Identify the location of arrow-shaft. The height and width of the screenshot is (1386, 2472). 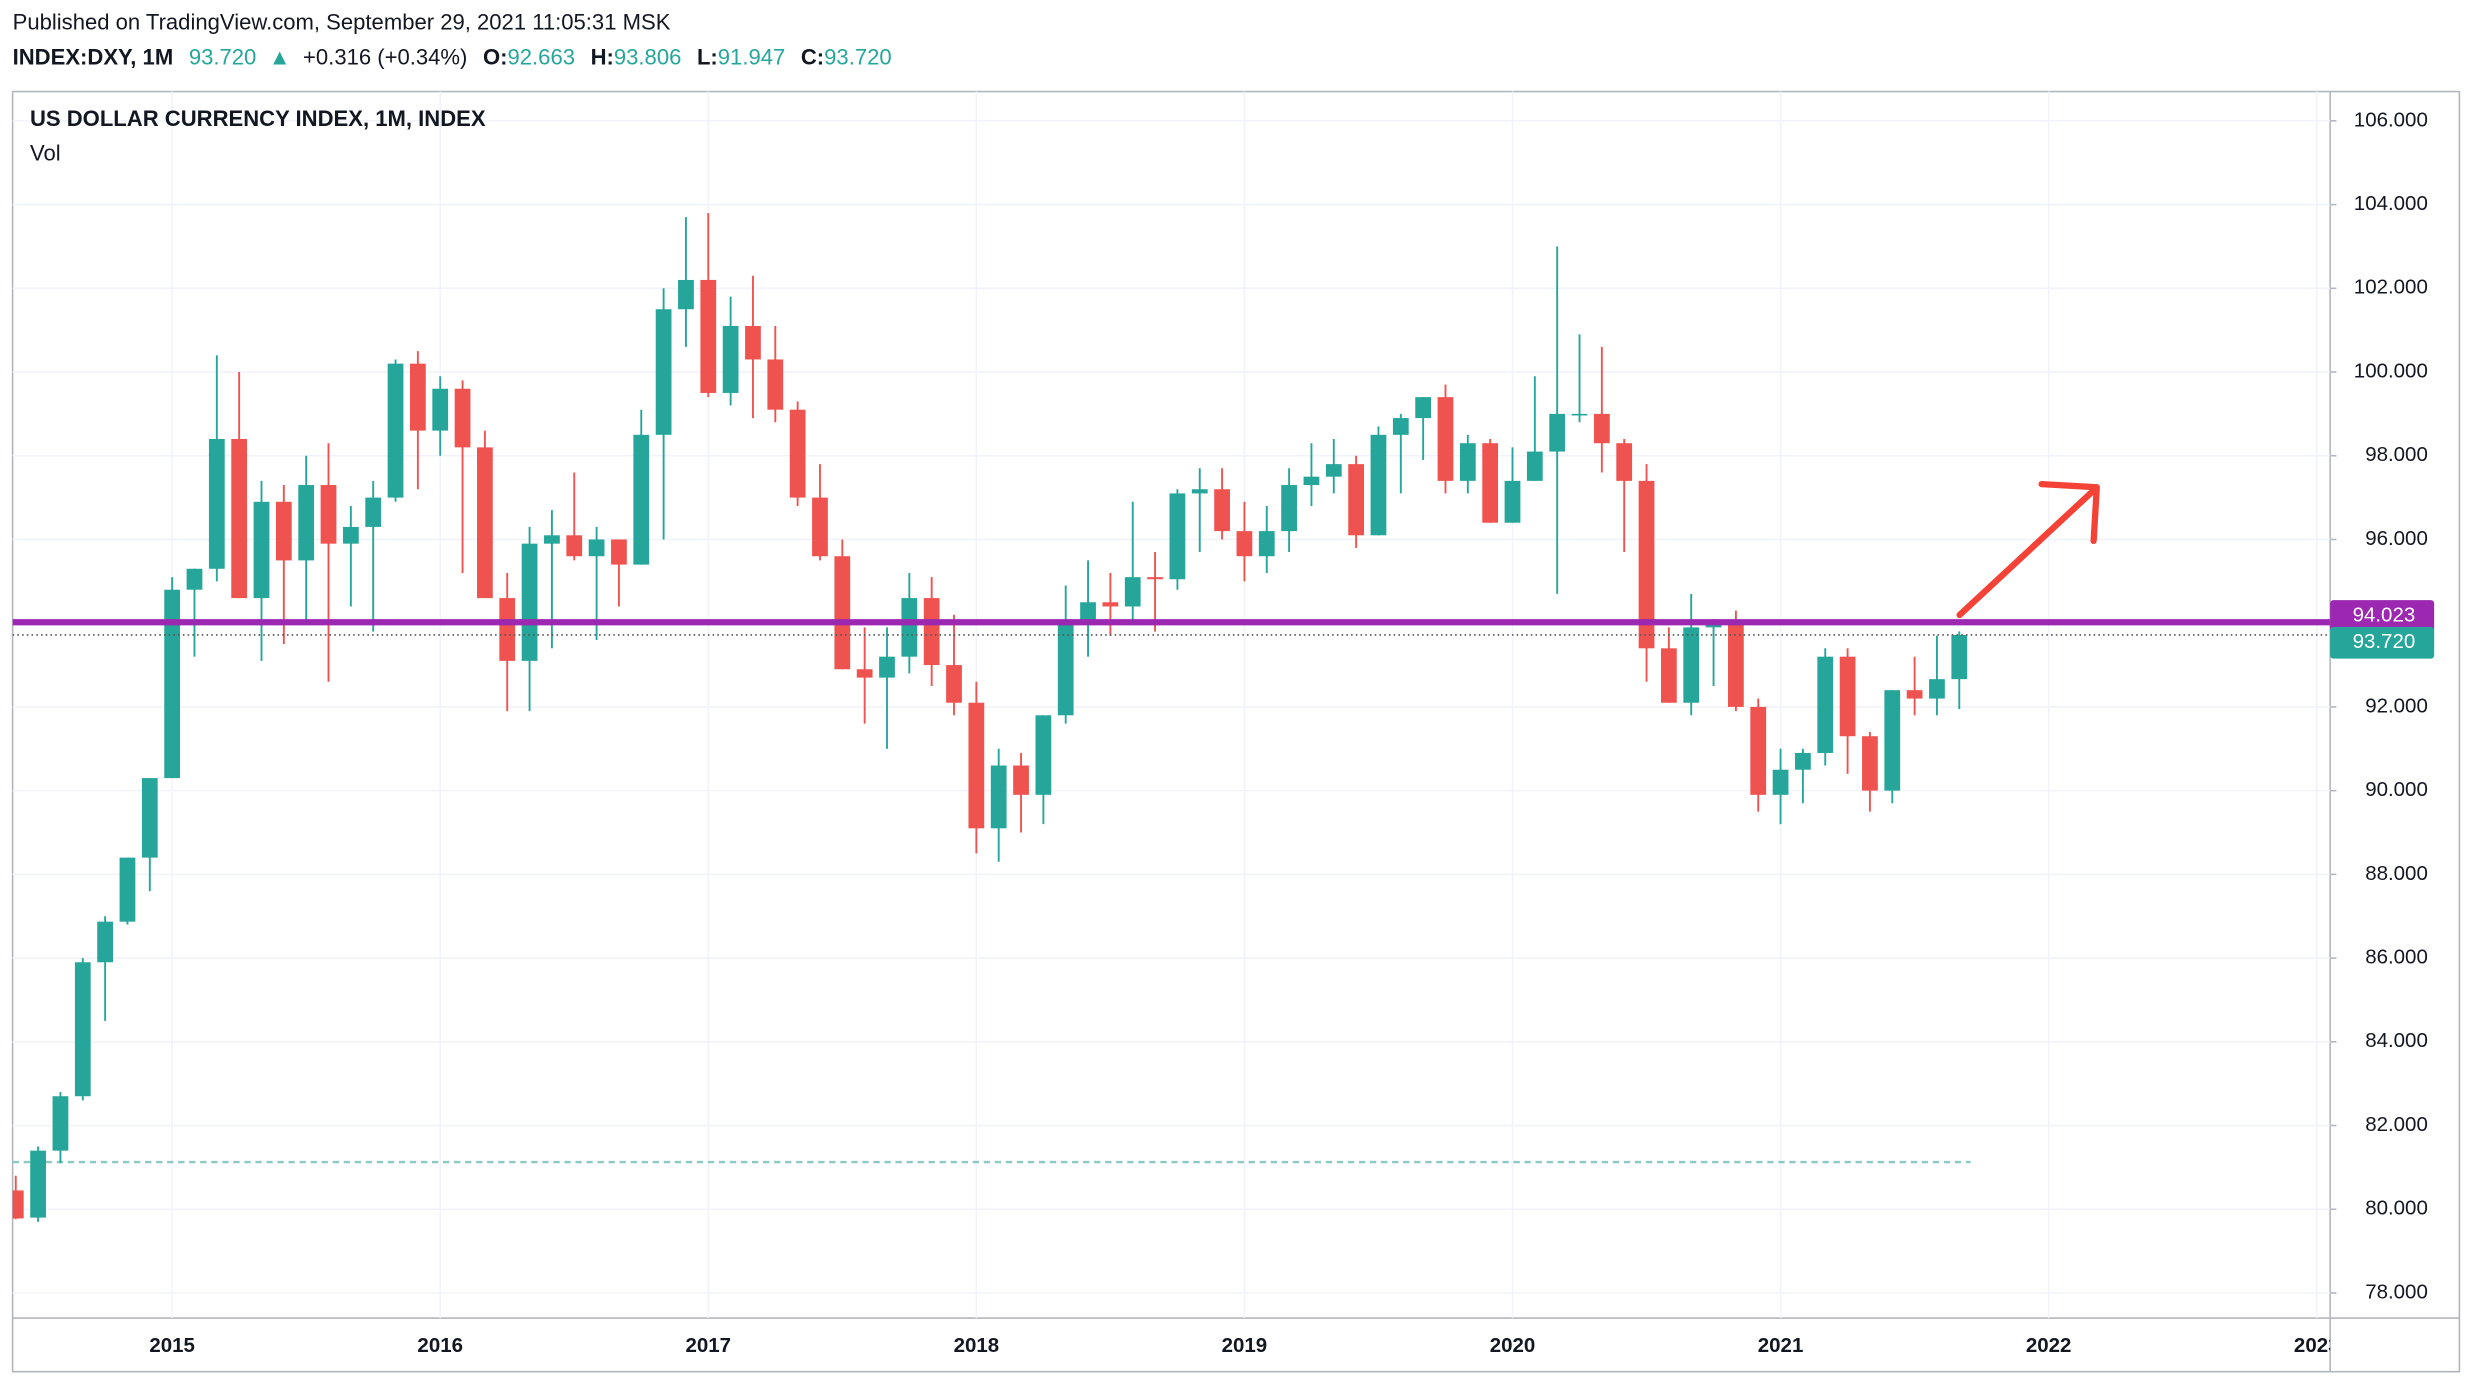
(2026, 553).